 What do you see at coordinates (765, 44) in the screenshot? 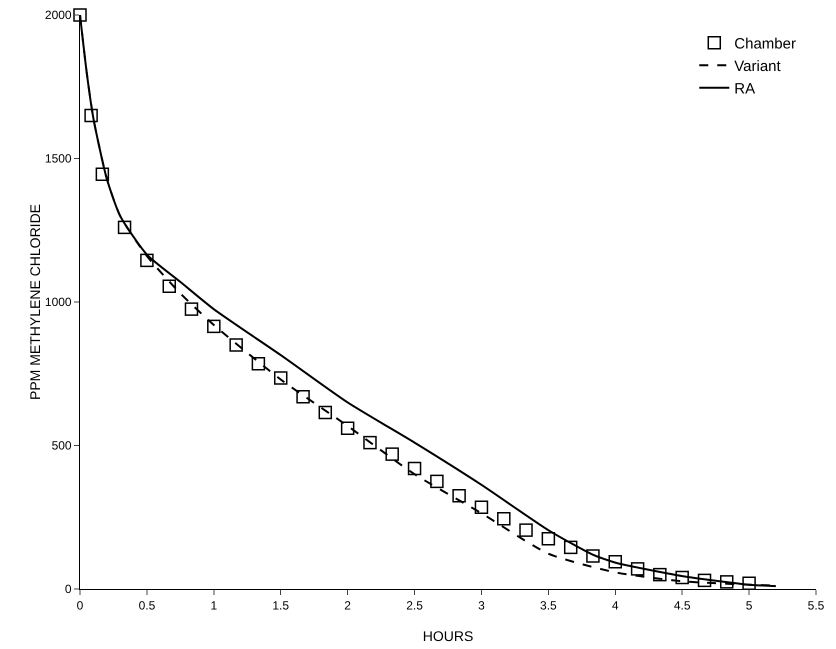
I see `legend-label: Chamber` at bounding box center [765, 44].